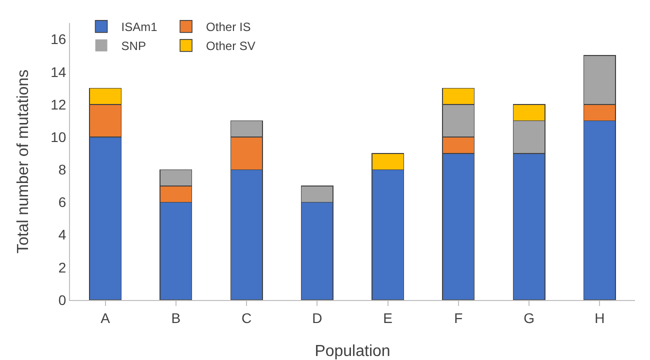 Image resolution: width=650 pixels, height=360 pixels. I want to click on x-tick-label: B, so click(176, 318).